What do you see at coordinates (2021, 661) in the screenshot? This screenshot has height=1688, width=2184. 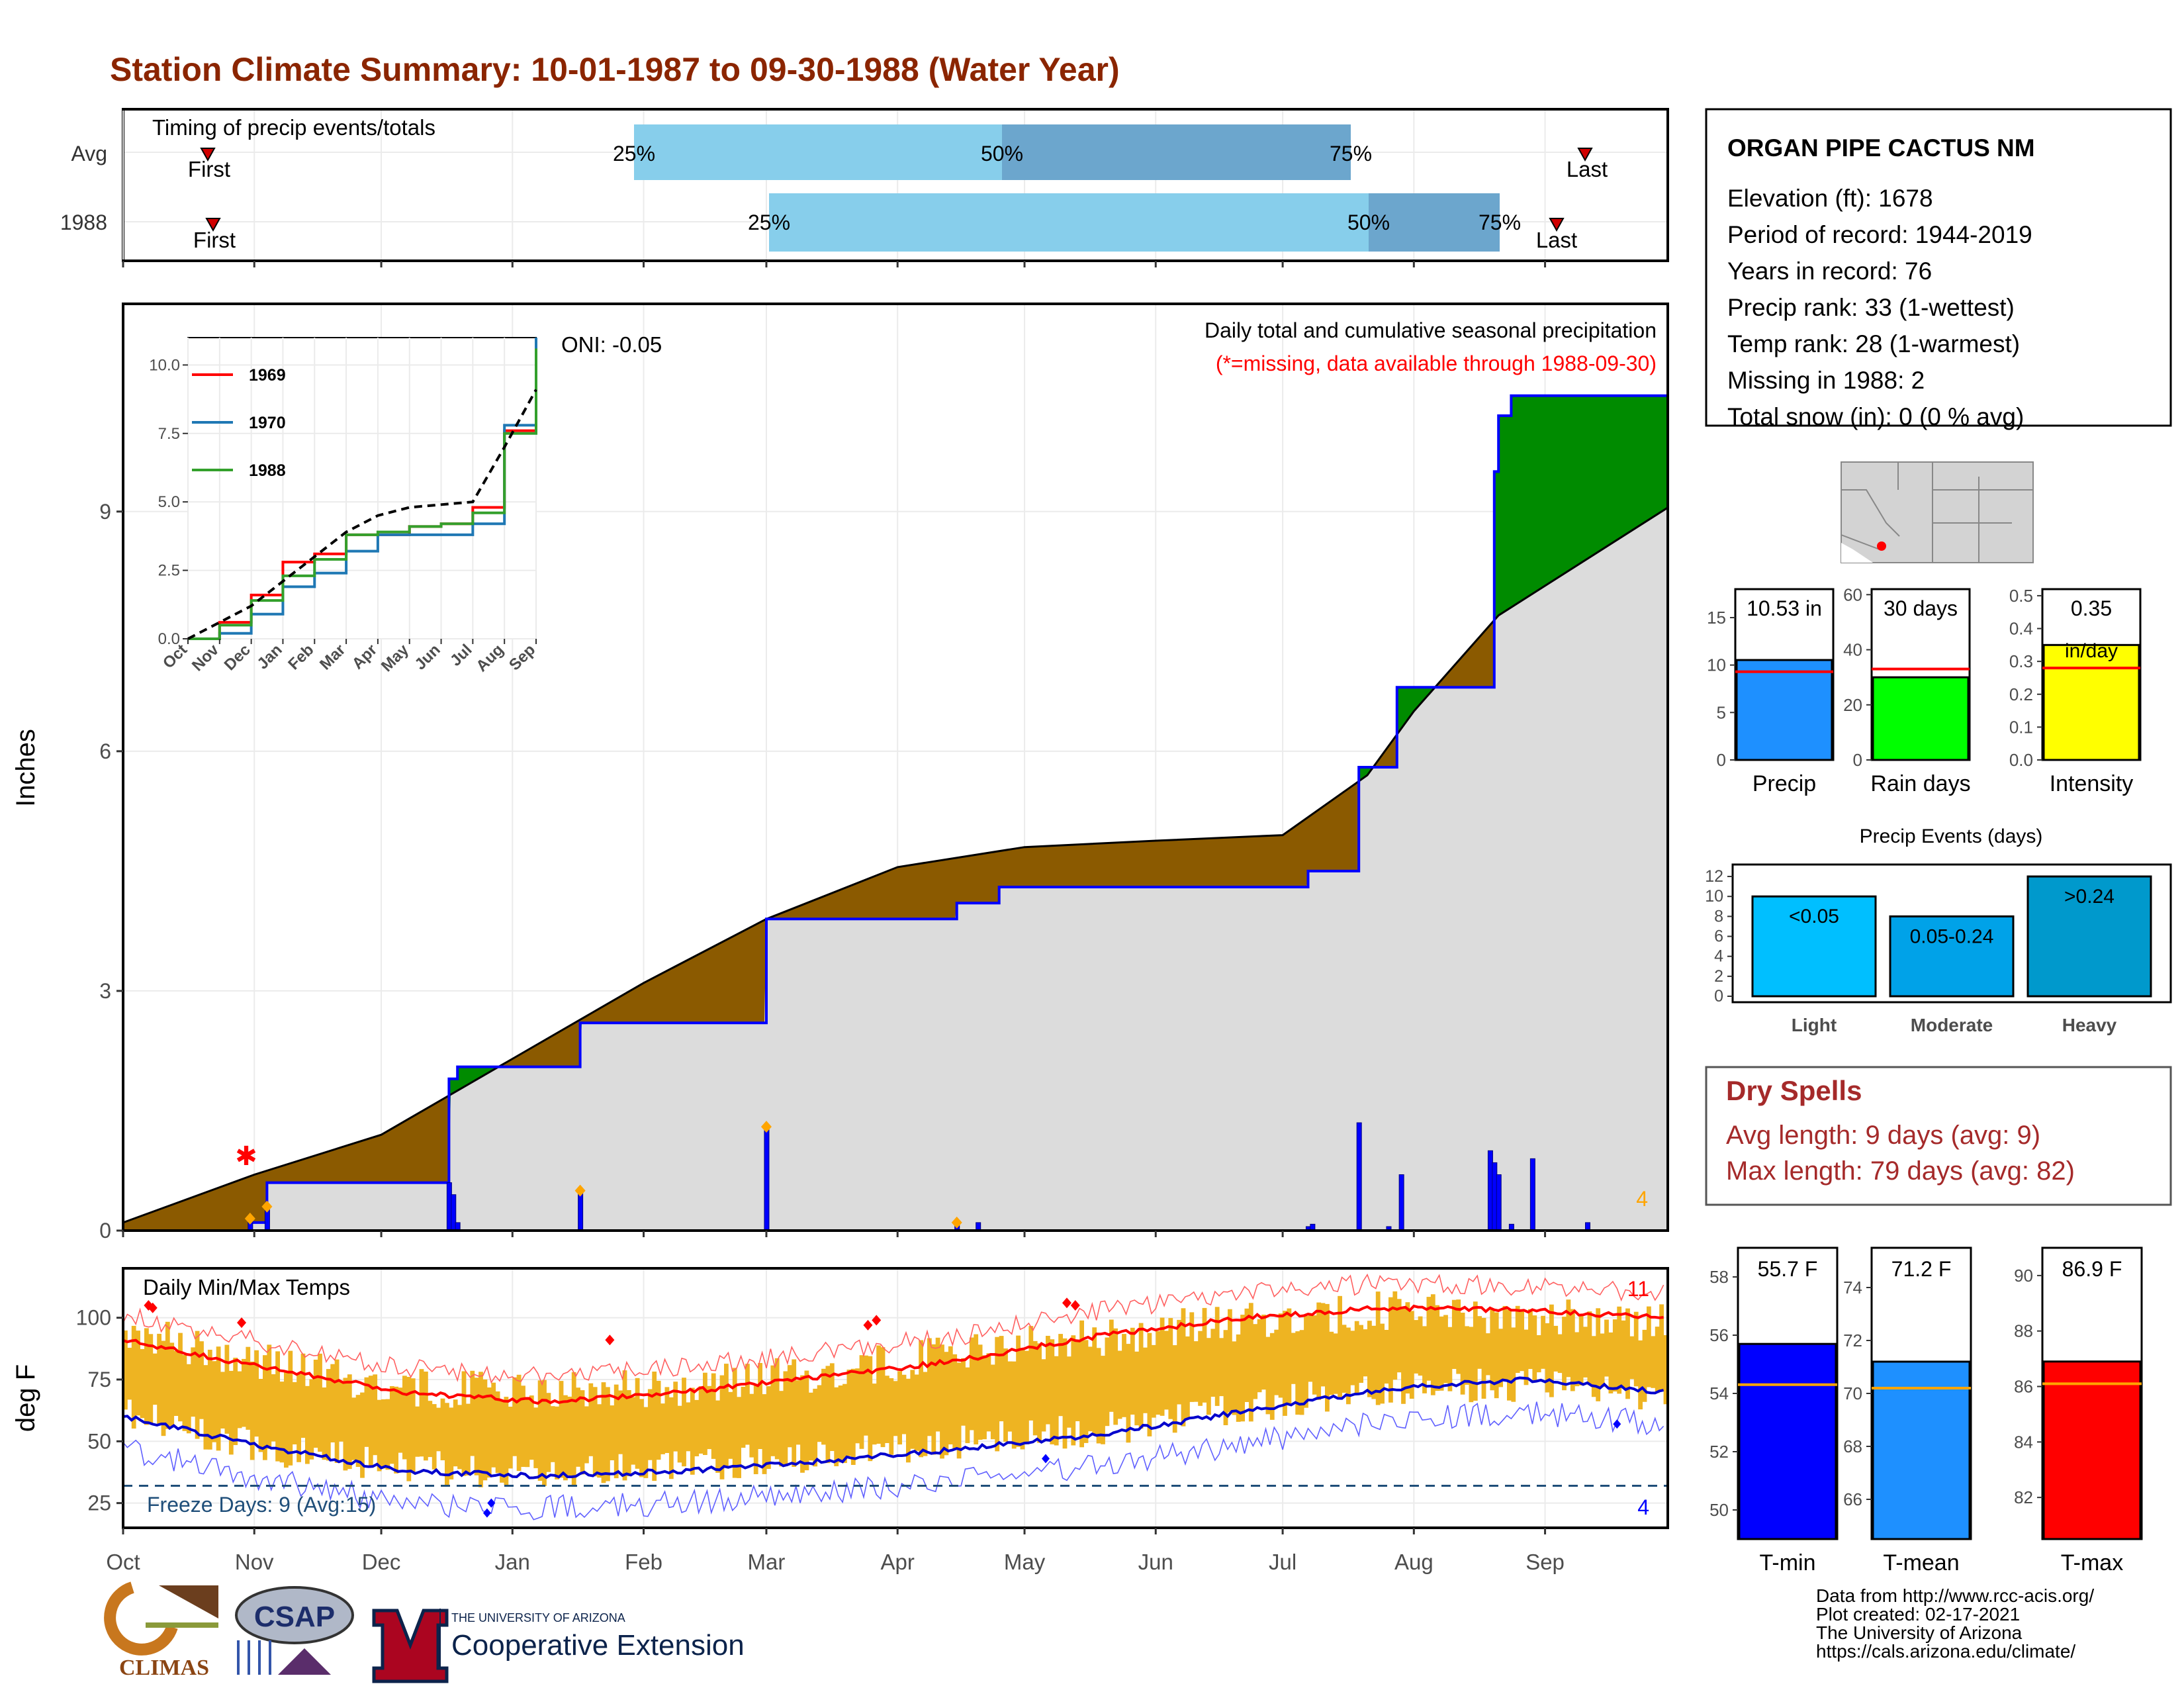 I see `summary-bar-tick: 0.3` at bounding box center [2021, 661].